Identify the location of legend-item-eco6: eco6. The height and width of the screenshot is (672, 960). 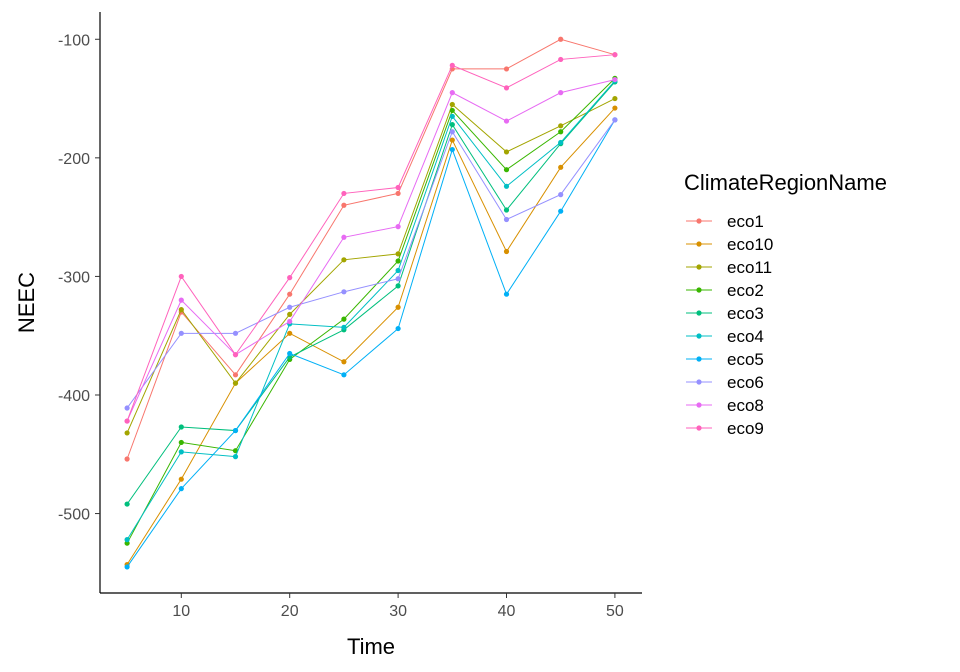
(725, 382).